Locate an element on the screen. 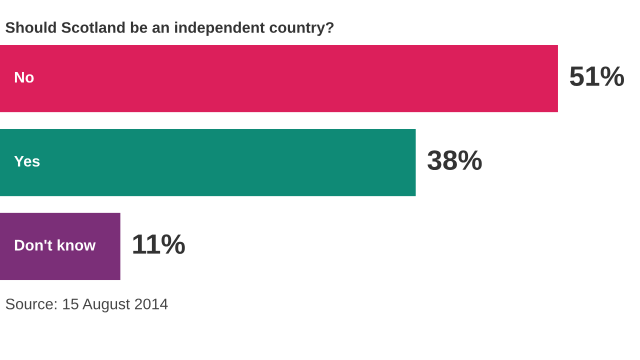  y-tick-label: No is located at coordinates (24, 77).